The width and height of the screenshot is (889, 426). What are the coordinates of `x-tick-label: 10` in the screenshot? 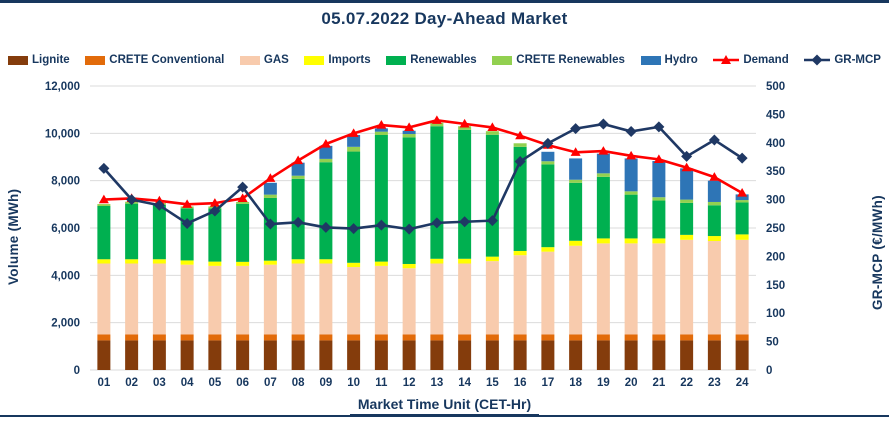 It's located at (353, 383).